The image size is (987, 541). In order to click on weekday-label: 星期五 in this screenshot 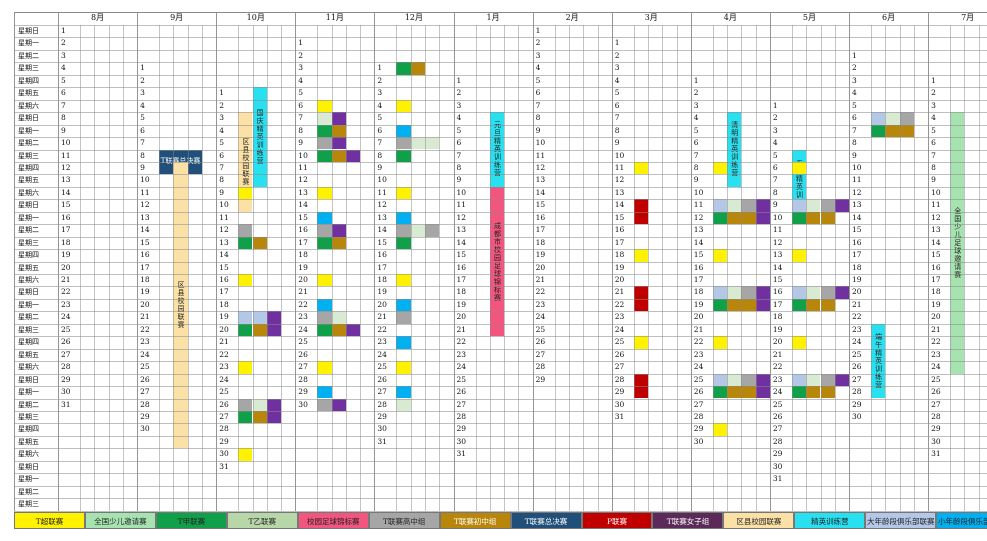, I will do `click(28, 93)`.